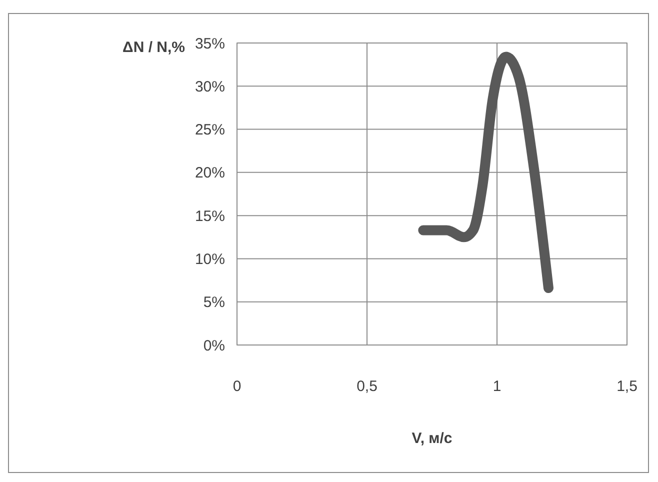 Image resolution: width=658 pixels, height=482 pixels. What do you see at coordinates (209, 259) in the screenshot?
I see `y-tick-label: 10%` at bounding box center [209, 259].